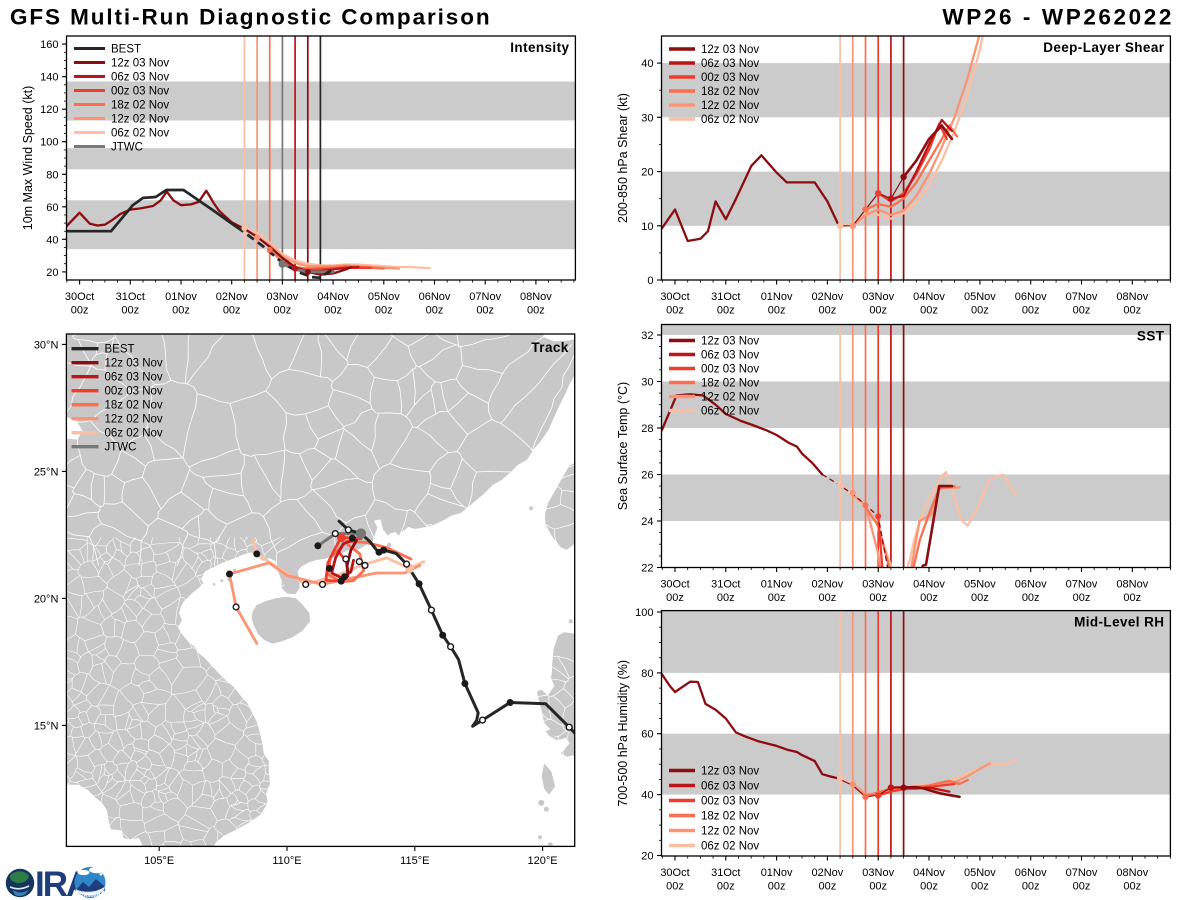 The width and height of the screenshot is (1200, 900). I want to click on svg-text: 26, so click(647, 476).